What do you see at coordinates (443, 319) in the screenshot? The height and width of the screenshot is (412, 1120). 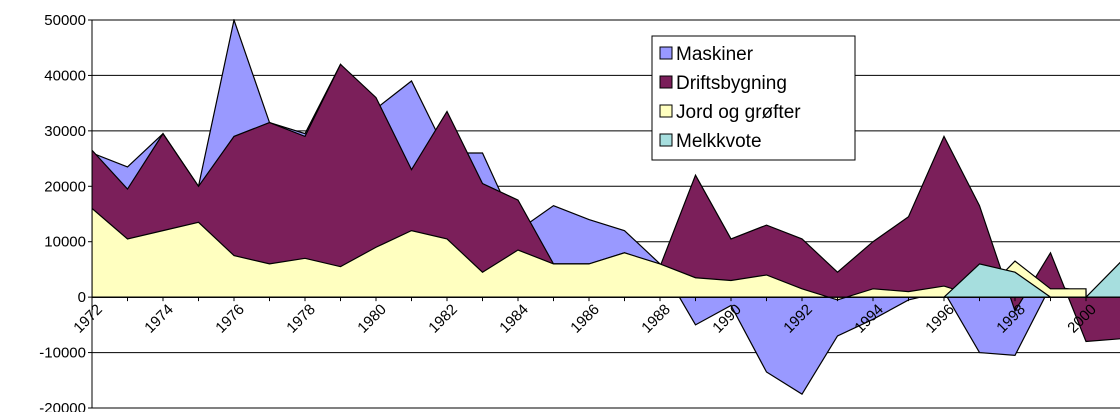 I see `x-tick-label: 1982` at bounding box center [443, 319].